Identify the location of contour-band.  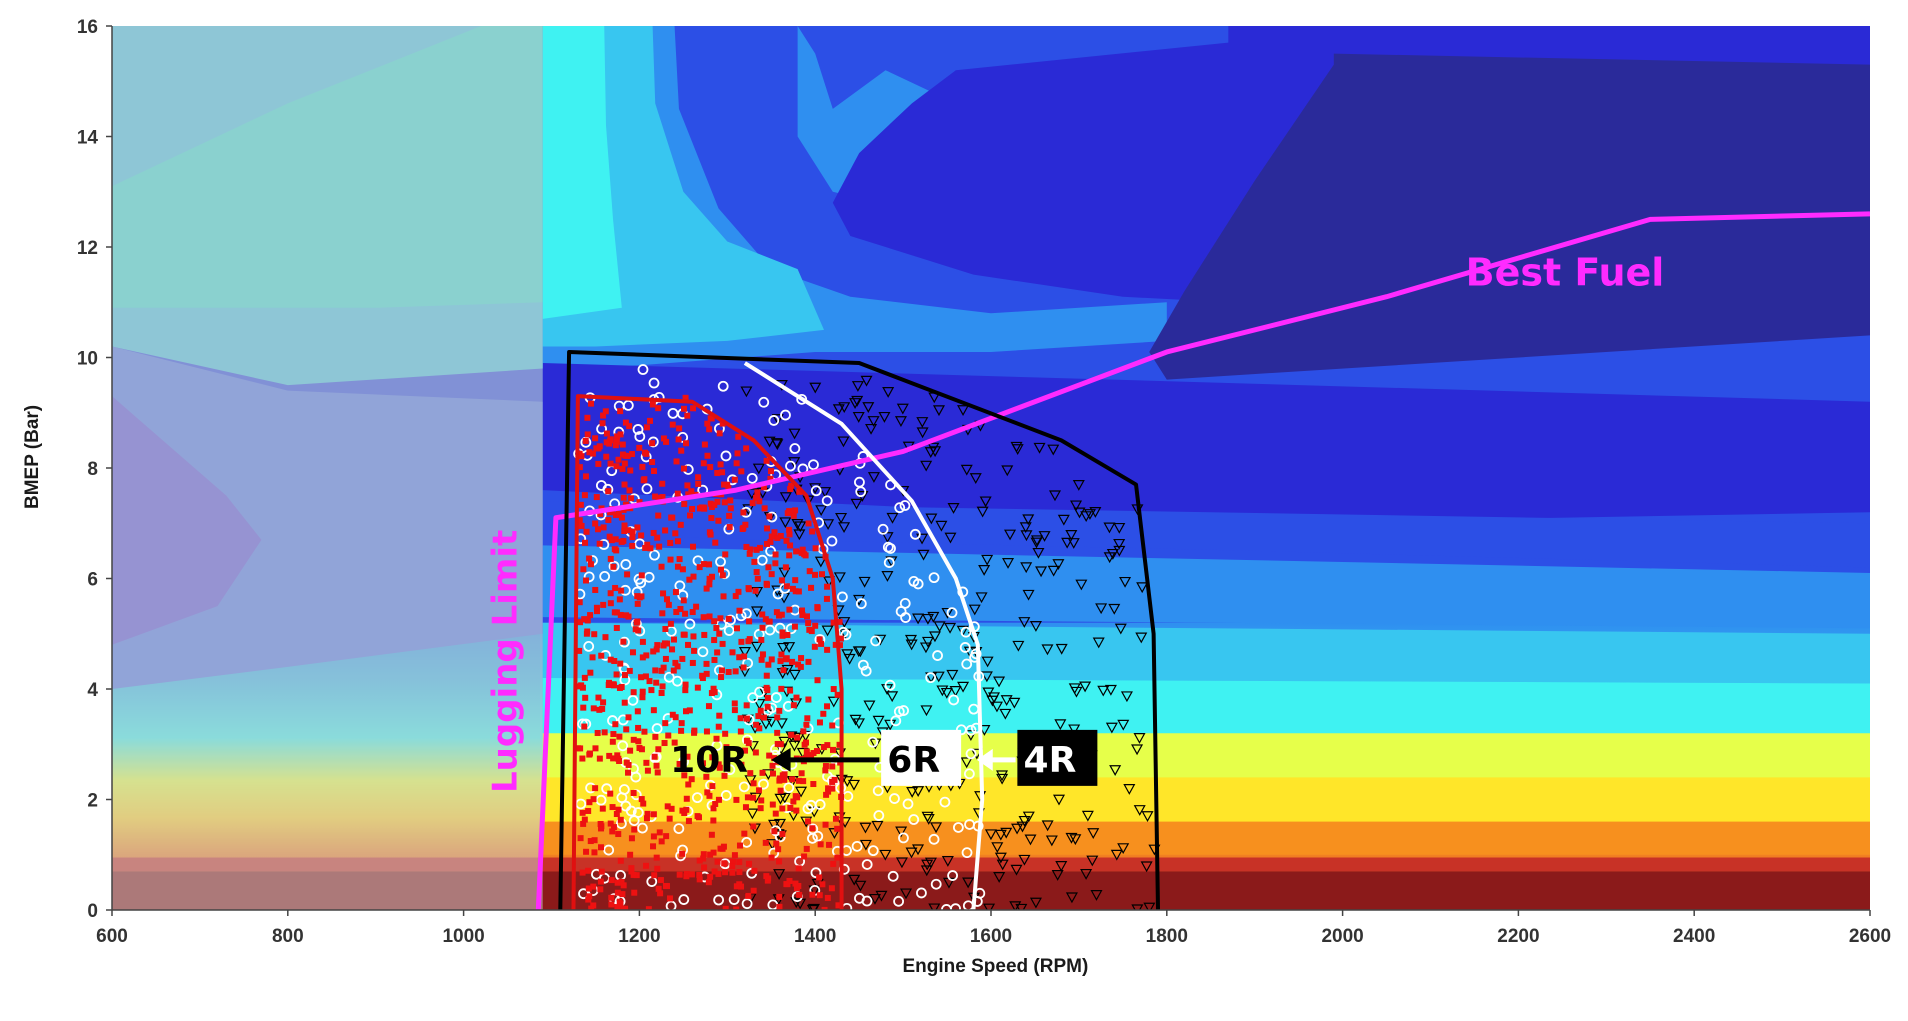
(1206, 534).